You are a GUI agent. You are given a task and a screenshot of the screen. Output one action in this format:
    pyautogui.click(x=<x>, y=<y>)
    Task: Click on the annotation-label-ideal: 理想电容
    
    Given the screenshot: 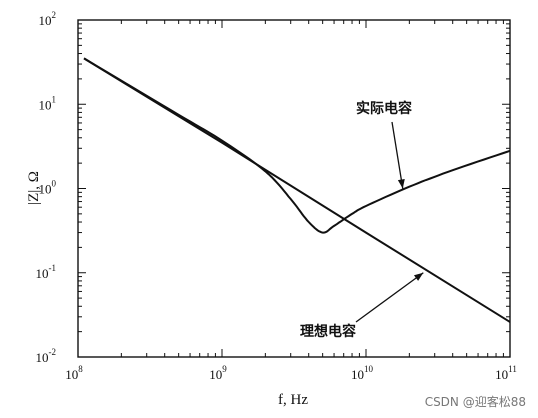 What is the action you would take?
    pyautogui.click(x=328, y=331)
    